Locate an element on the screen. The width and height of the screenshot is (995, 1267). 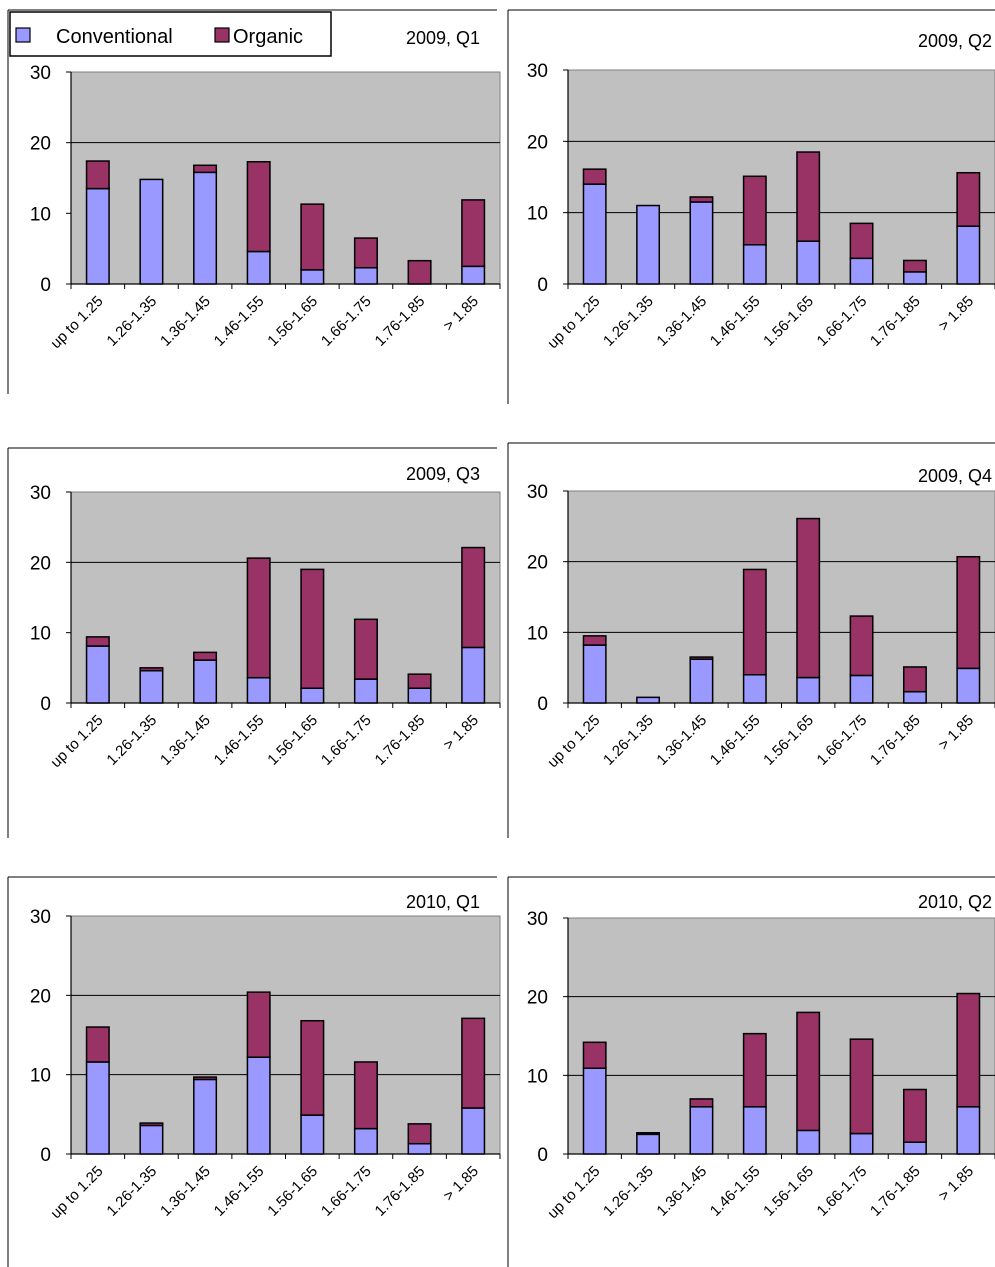
legend-swatch-organic is located at coordinates (222, 35).